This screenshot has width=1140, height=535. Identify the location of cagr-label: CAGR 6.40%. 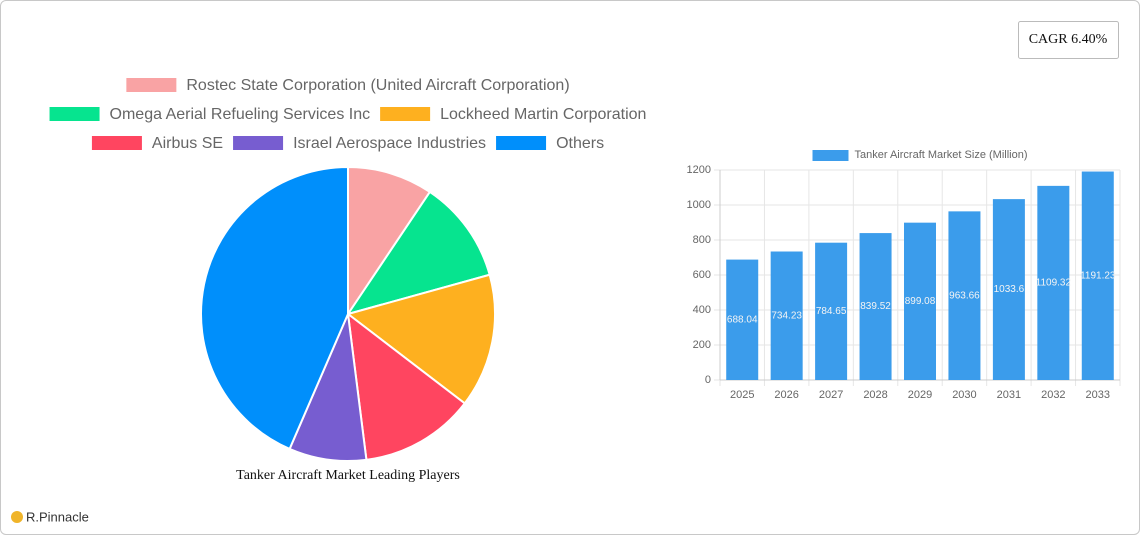
(1068, 39).